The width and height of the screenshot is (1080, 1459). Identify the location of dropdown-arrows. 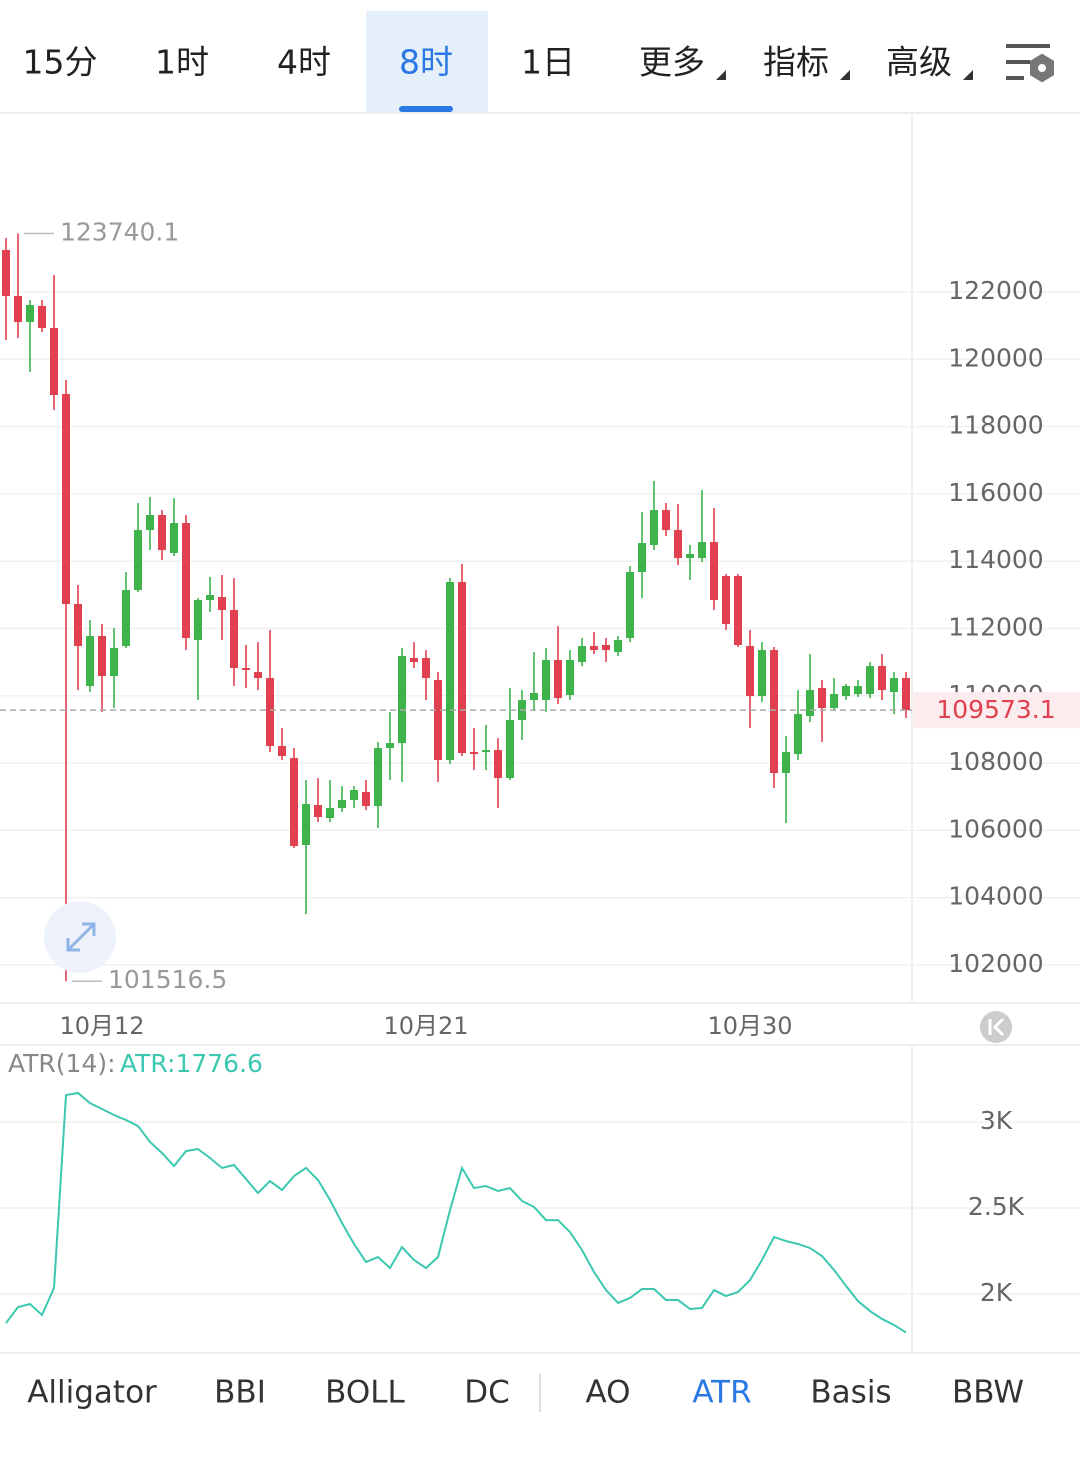
(844, 75).